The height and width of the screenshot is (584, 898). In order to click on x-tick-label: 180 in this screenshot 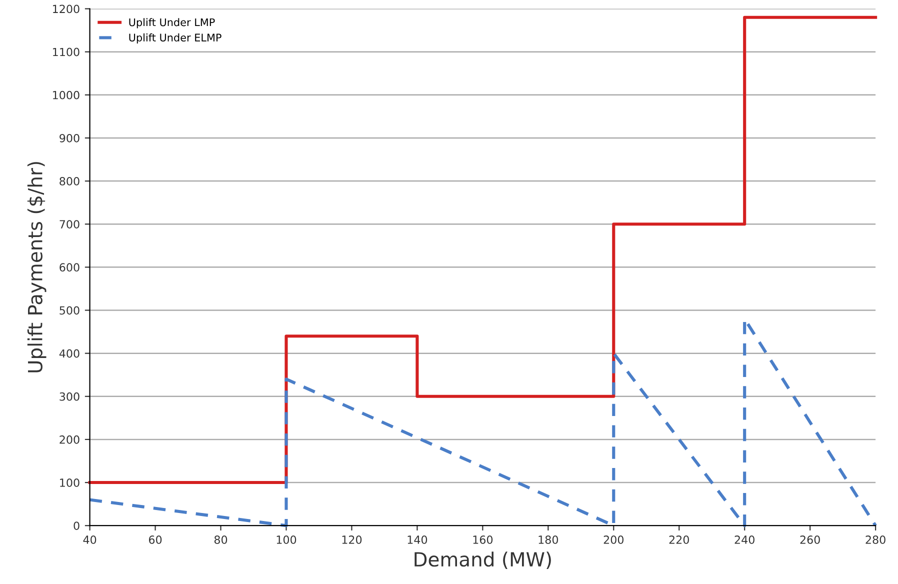, I will do `click(548, 540)`.